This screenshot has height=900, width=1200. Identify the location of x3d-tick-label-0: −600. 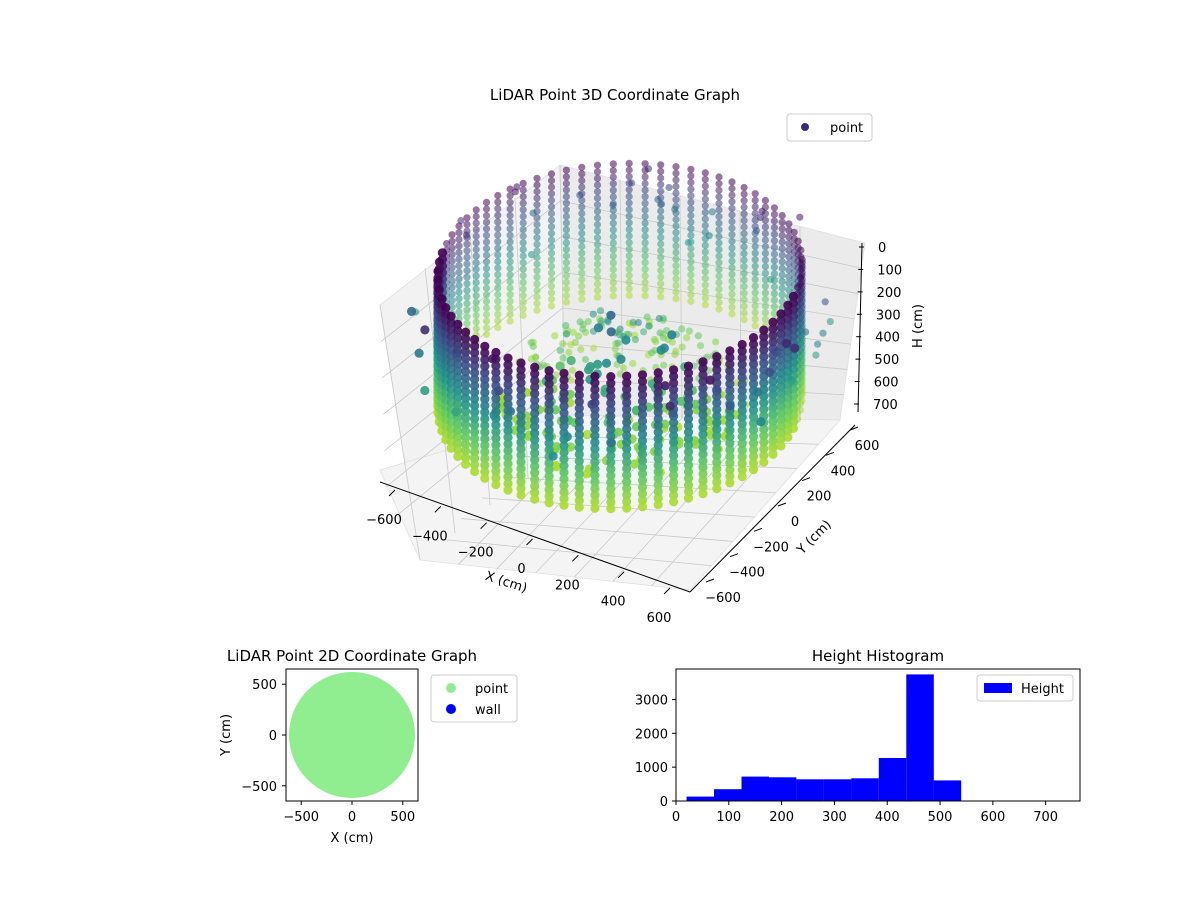
(384, 520).